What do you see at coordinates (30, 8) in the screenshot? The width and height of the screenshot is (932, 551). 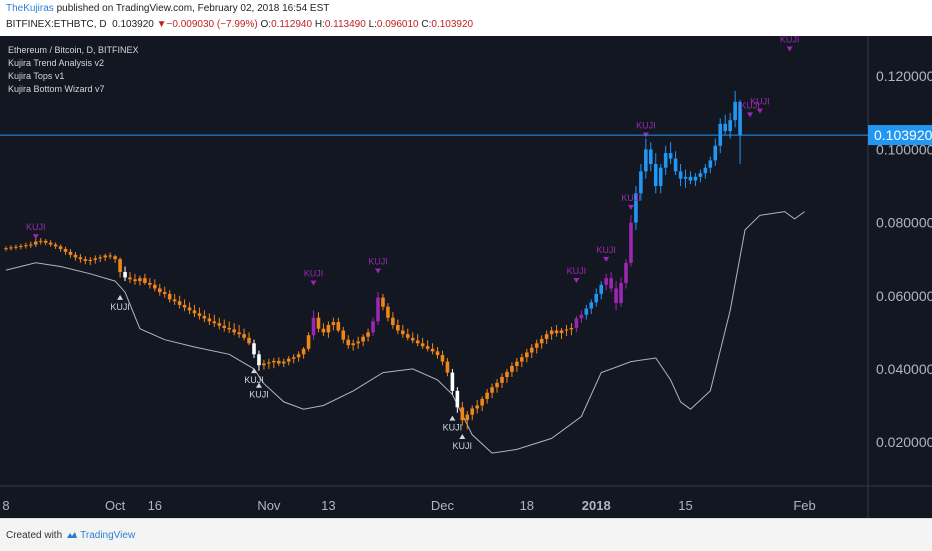 I see `author-link: TheKujiras` at bounding box center [30, 8].